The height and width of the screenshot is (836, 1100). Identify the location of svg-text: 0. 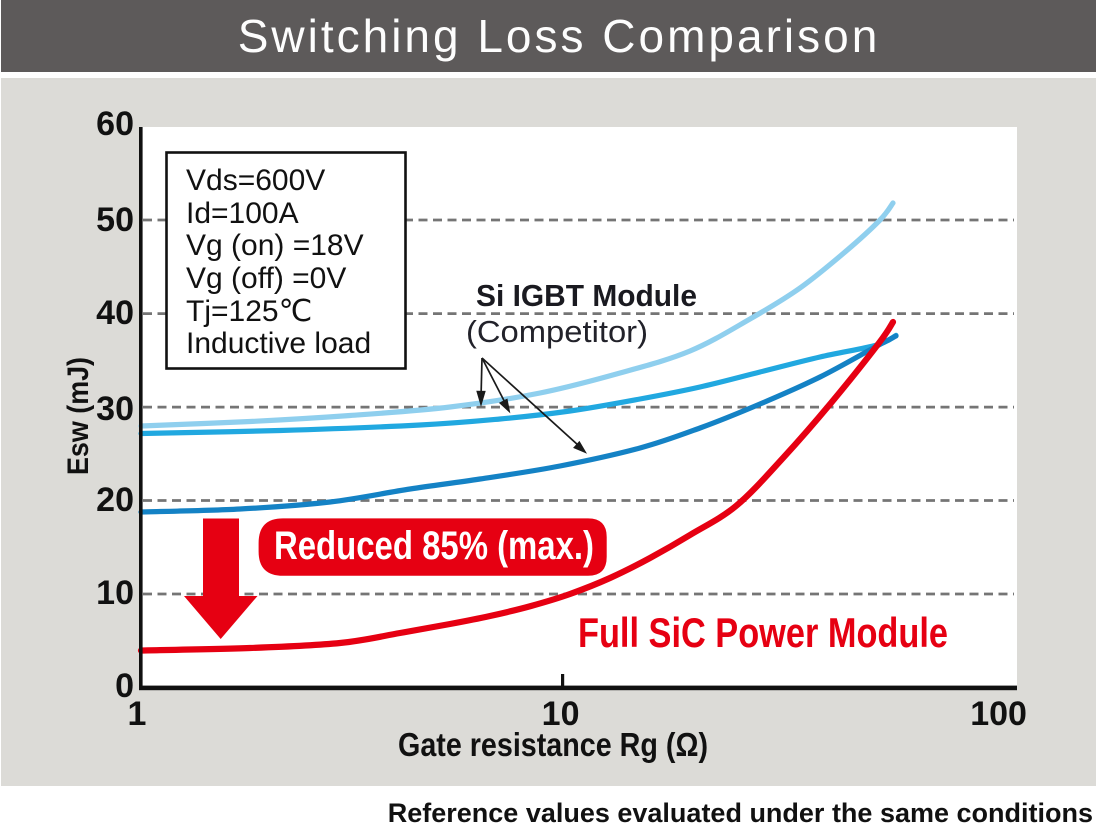
(124, 686).